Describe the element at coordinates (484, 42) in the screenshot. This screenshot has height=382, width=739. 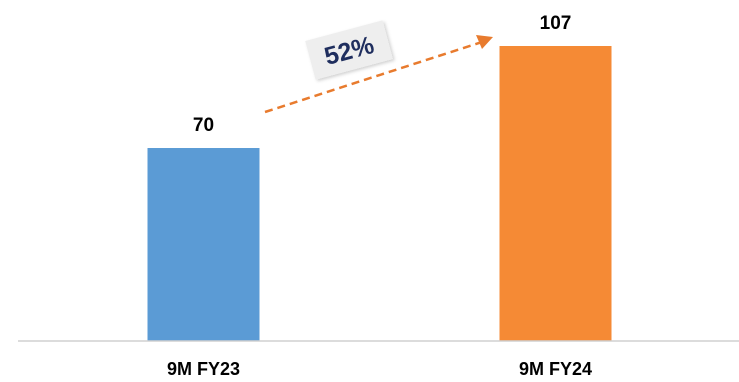
I see `growth-arrowhead` at that location.